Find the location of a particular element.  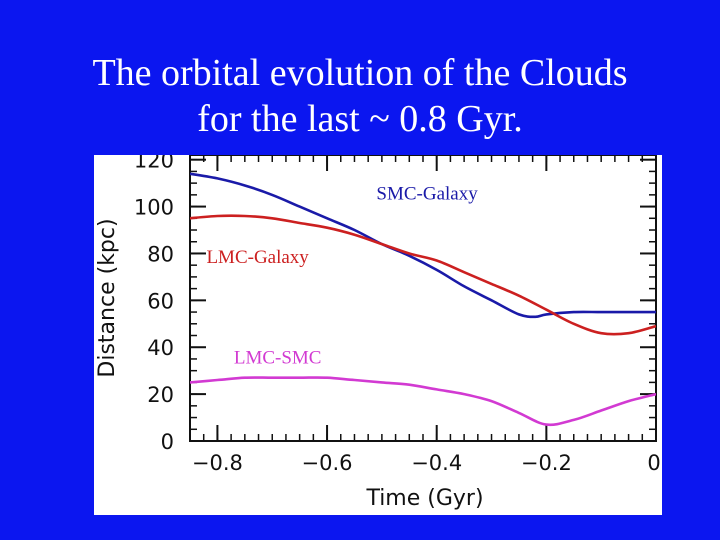

x-tick-label: −0.4 is located at coordinates (436, 463).